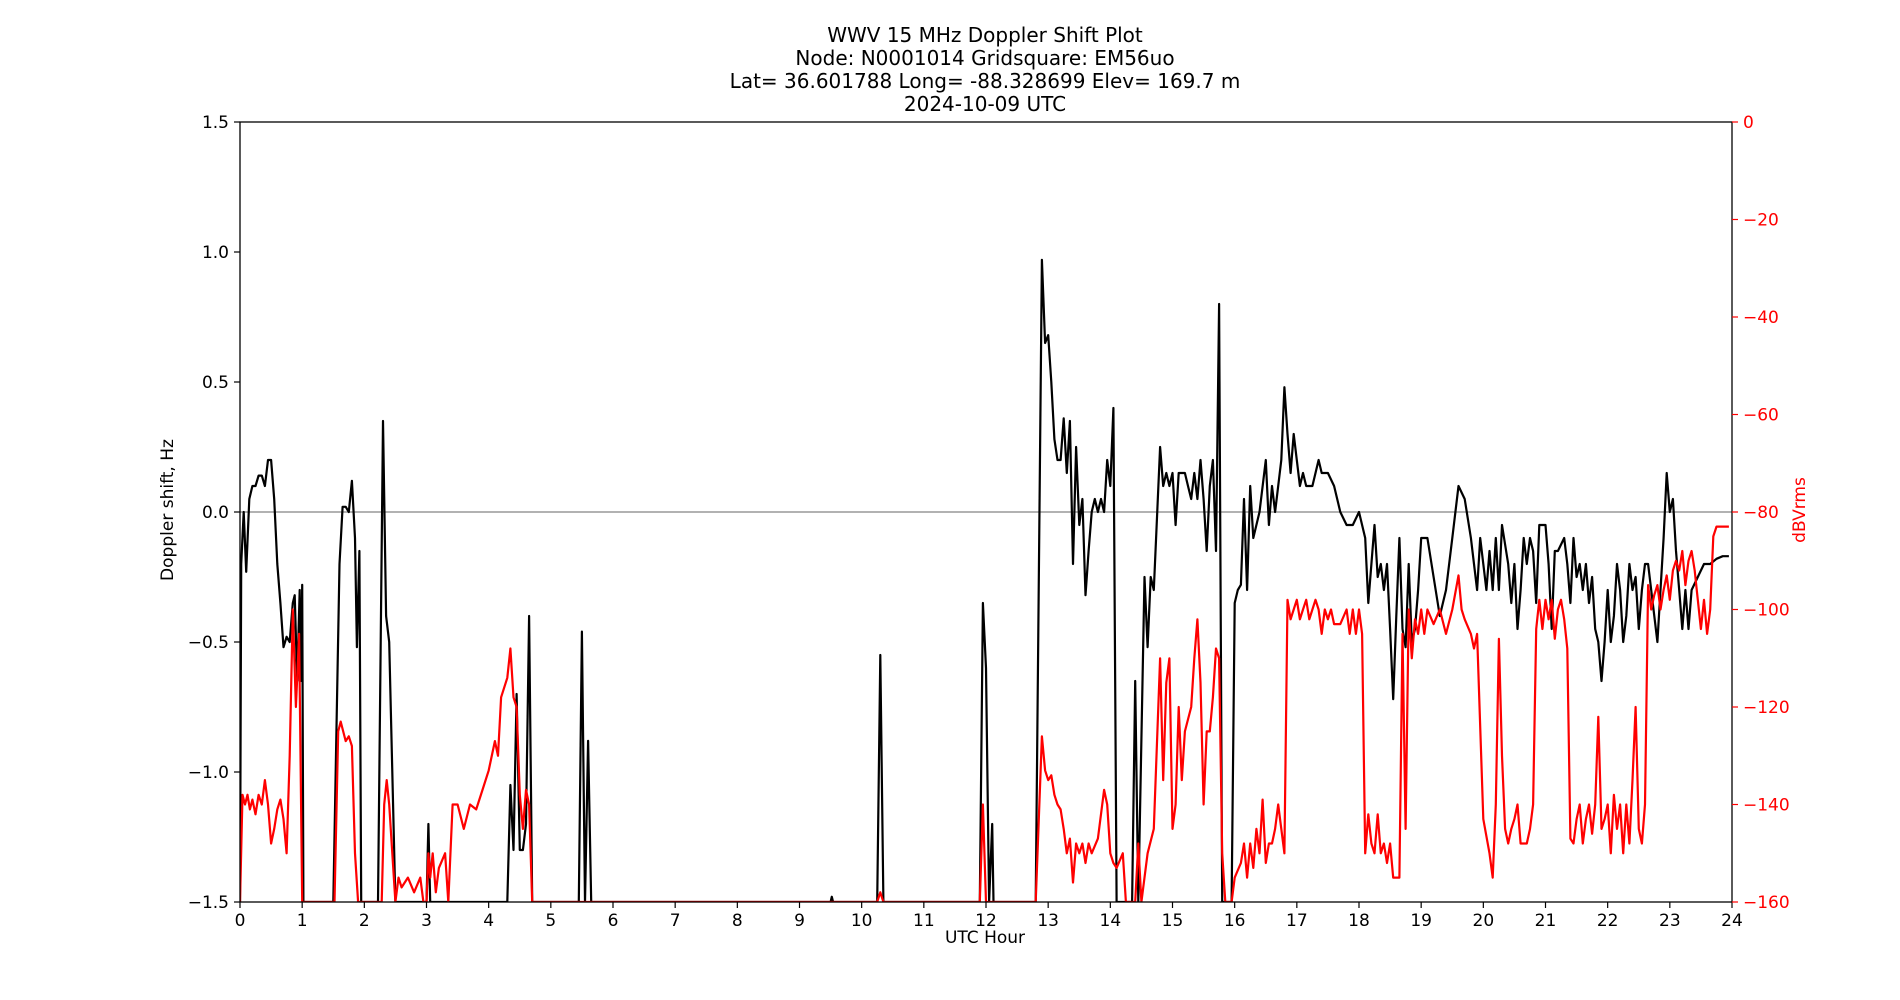  I want to click on x-tick-label: 6, so click(613, 921).